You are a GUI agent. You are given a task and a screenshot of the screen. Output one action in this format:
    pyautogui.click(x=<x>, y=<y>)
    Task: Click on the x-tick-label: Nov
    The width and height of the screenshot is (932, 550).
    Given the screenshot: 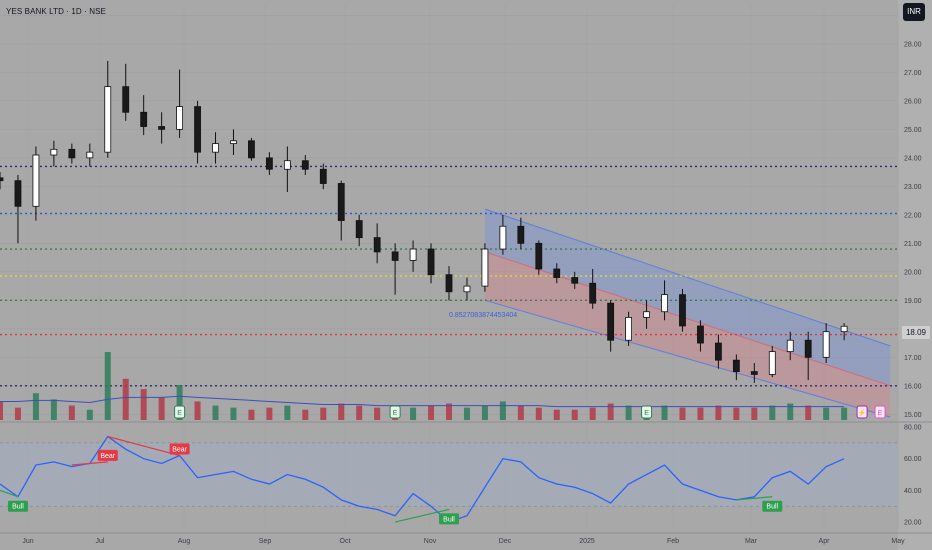 What is the action you would take?
    pyautogui.click(x=430, y=541)
    